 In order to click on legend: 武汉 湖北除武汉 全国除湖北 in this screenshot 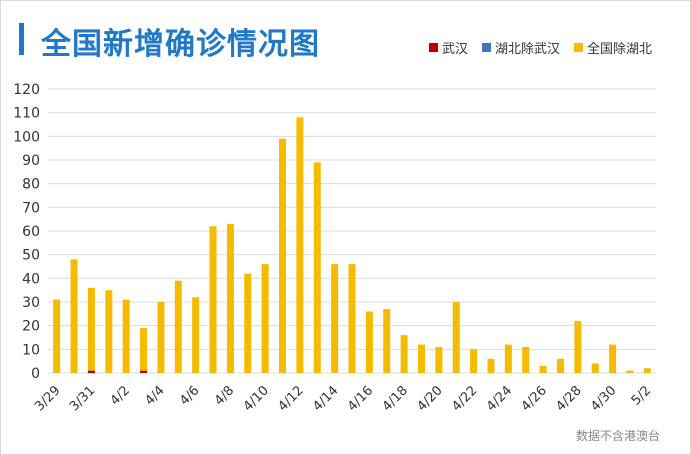, I will do `click(540, 47)`.